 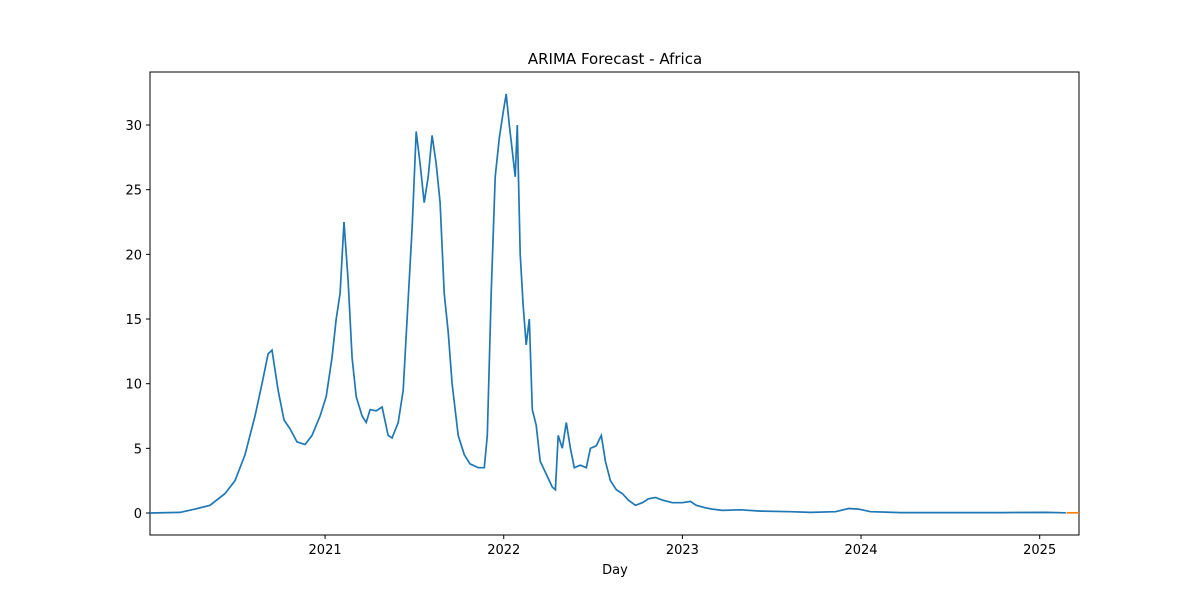 What do you see at coordinates (682, 550) in the screenshot?
I see `x-tick-label: 2023` at bounding box center [682, 550].